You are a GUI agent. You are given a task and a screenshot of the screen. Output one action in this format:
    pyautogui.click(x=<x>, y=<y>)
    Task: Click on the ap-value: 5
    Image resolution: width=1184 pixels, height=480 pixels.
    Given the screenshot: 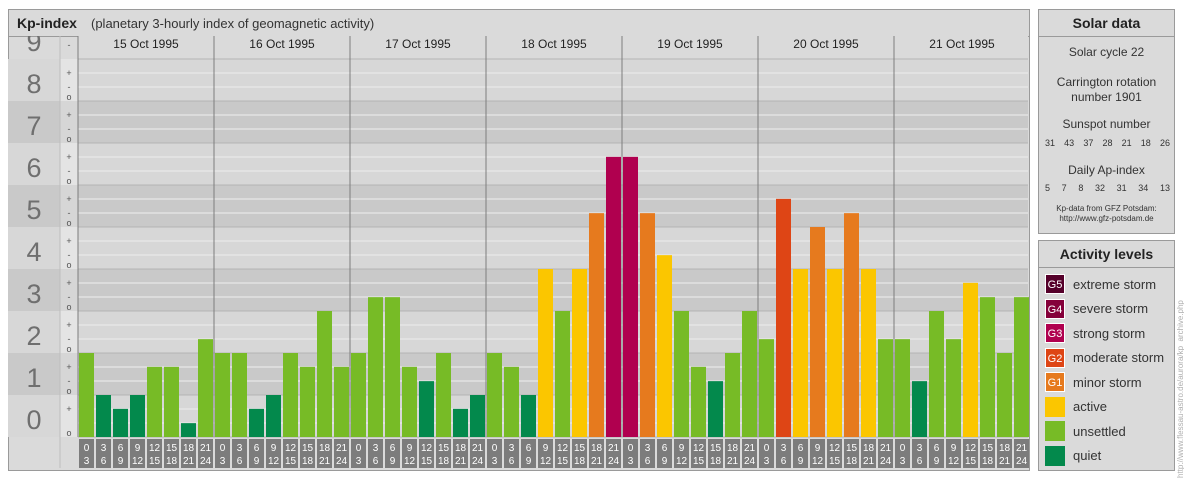 What is the action you would take?
    pyautogui.click(x=1048, y=188)
    